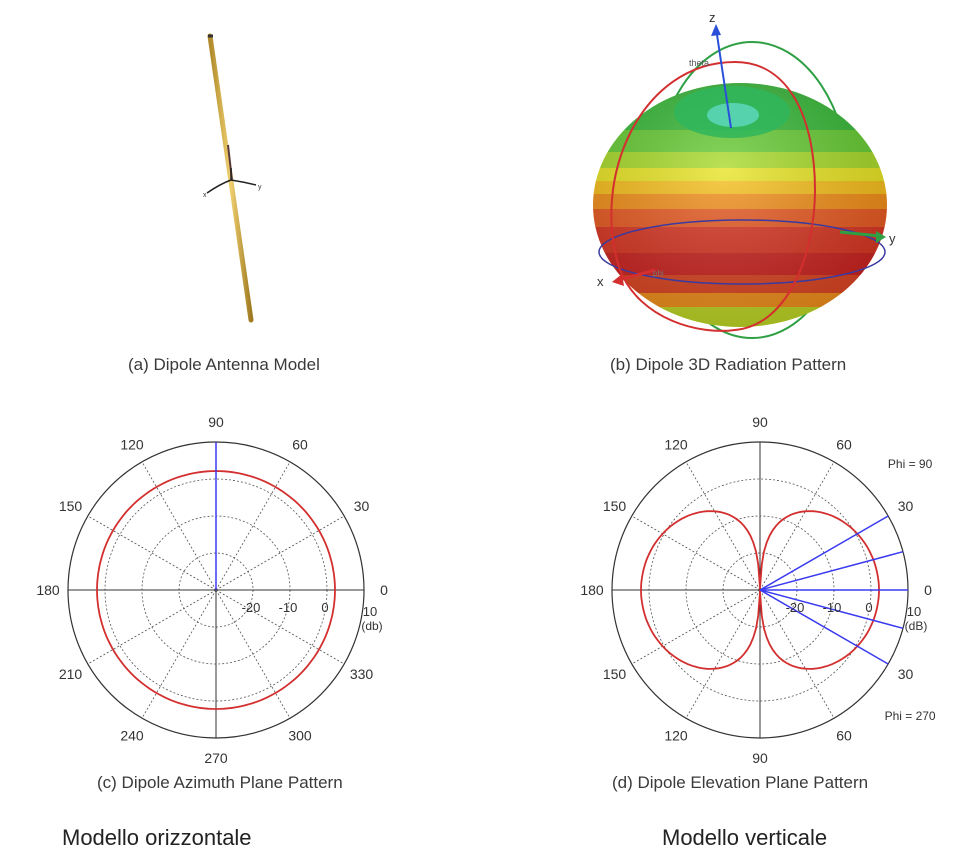 Image resolution: width=961 pixels, height=859 pixels. What do you see at coordinates (745, 837) in the screenshot?
I see `footer-label-vertical: Modello verticale` at bounding box center [745, 837].